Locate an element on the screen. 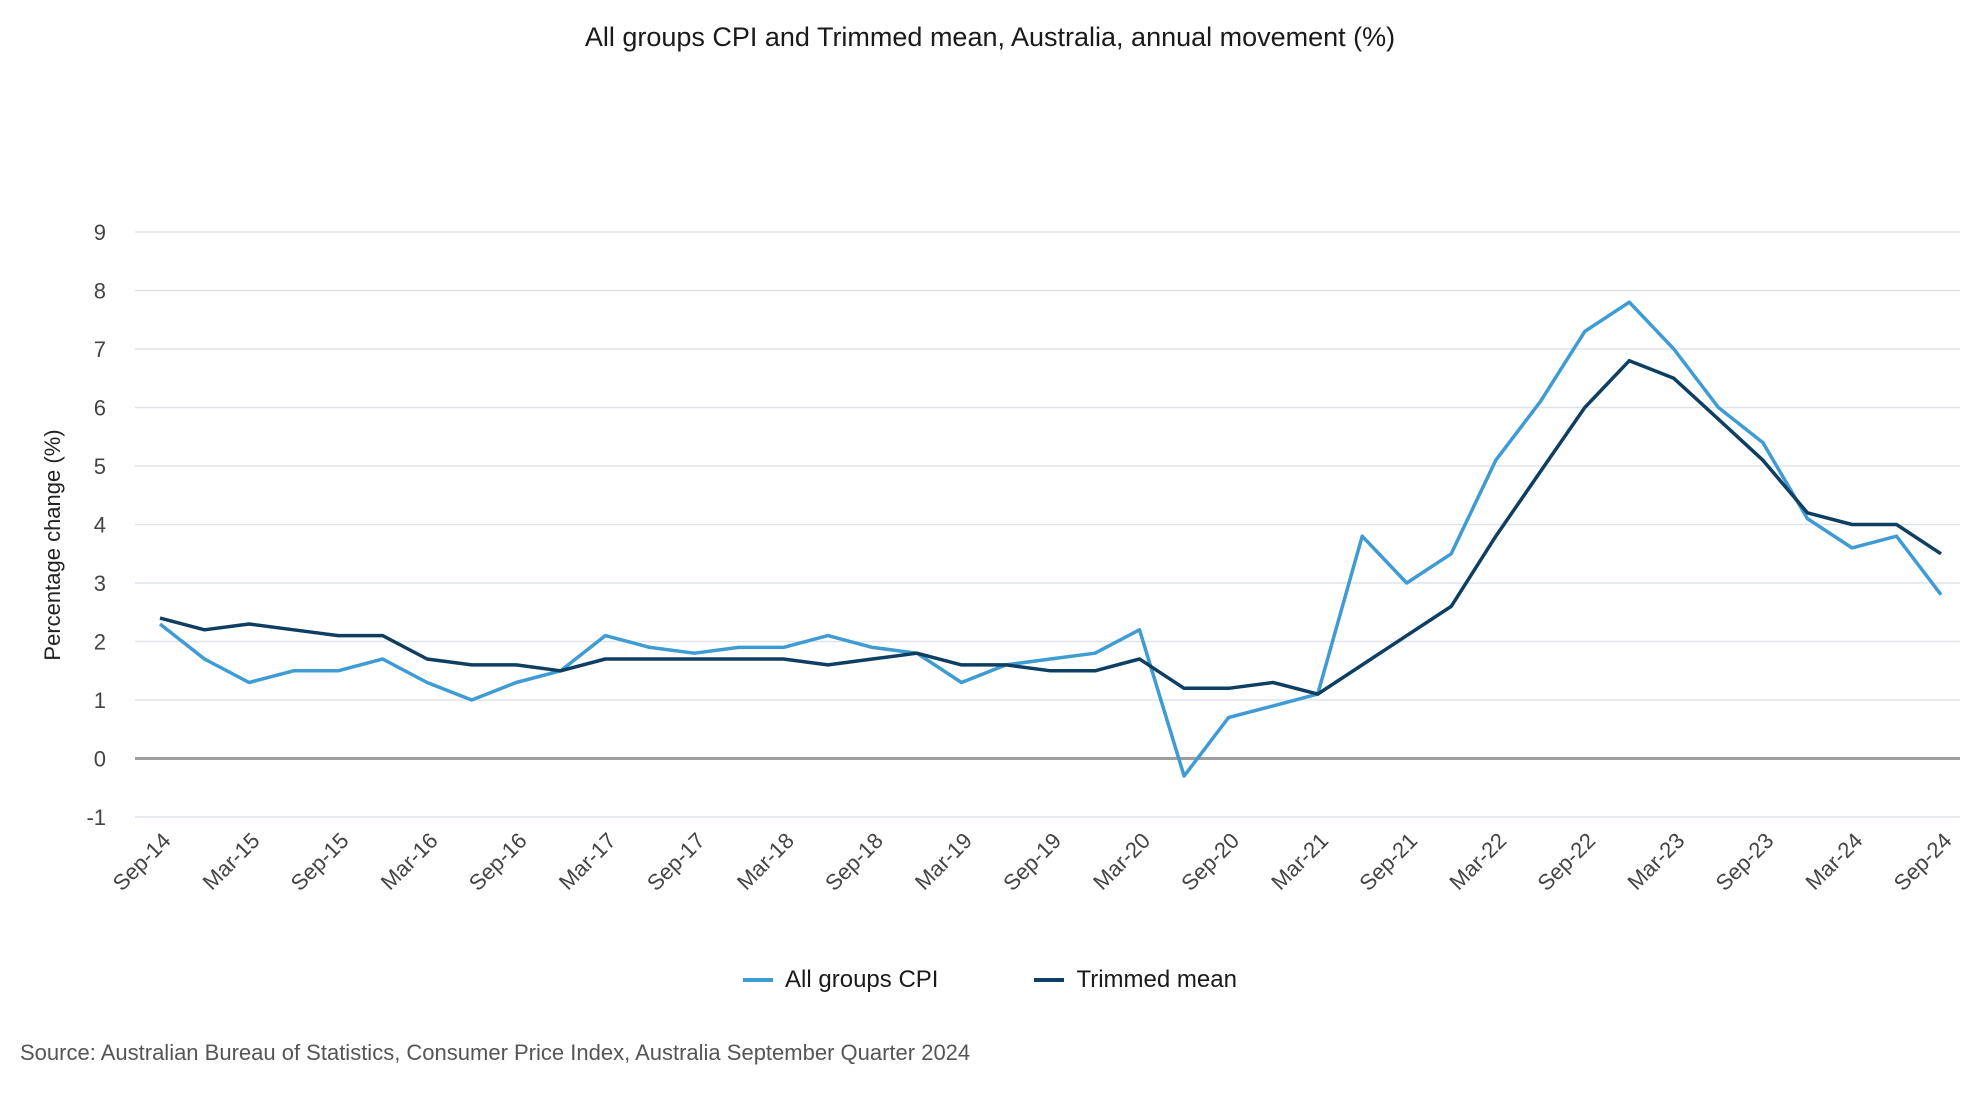 The height and width of the screenshot is (1100, 1980). y-tick-label: 5 is located at coordinates (100, 466).